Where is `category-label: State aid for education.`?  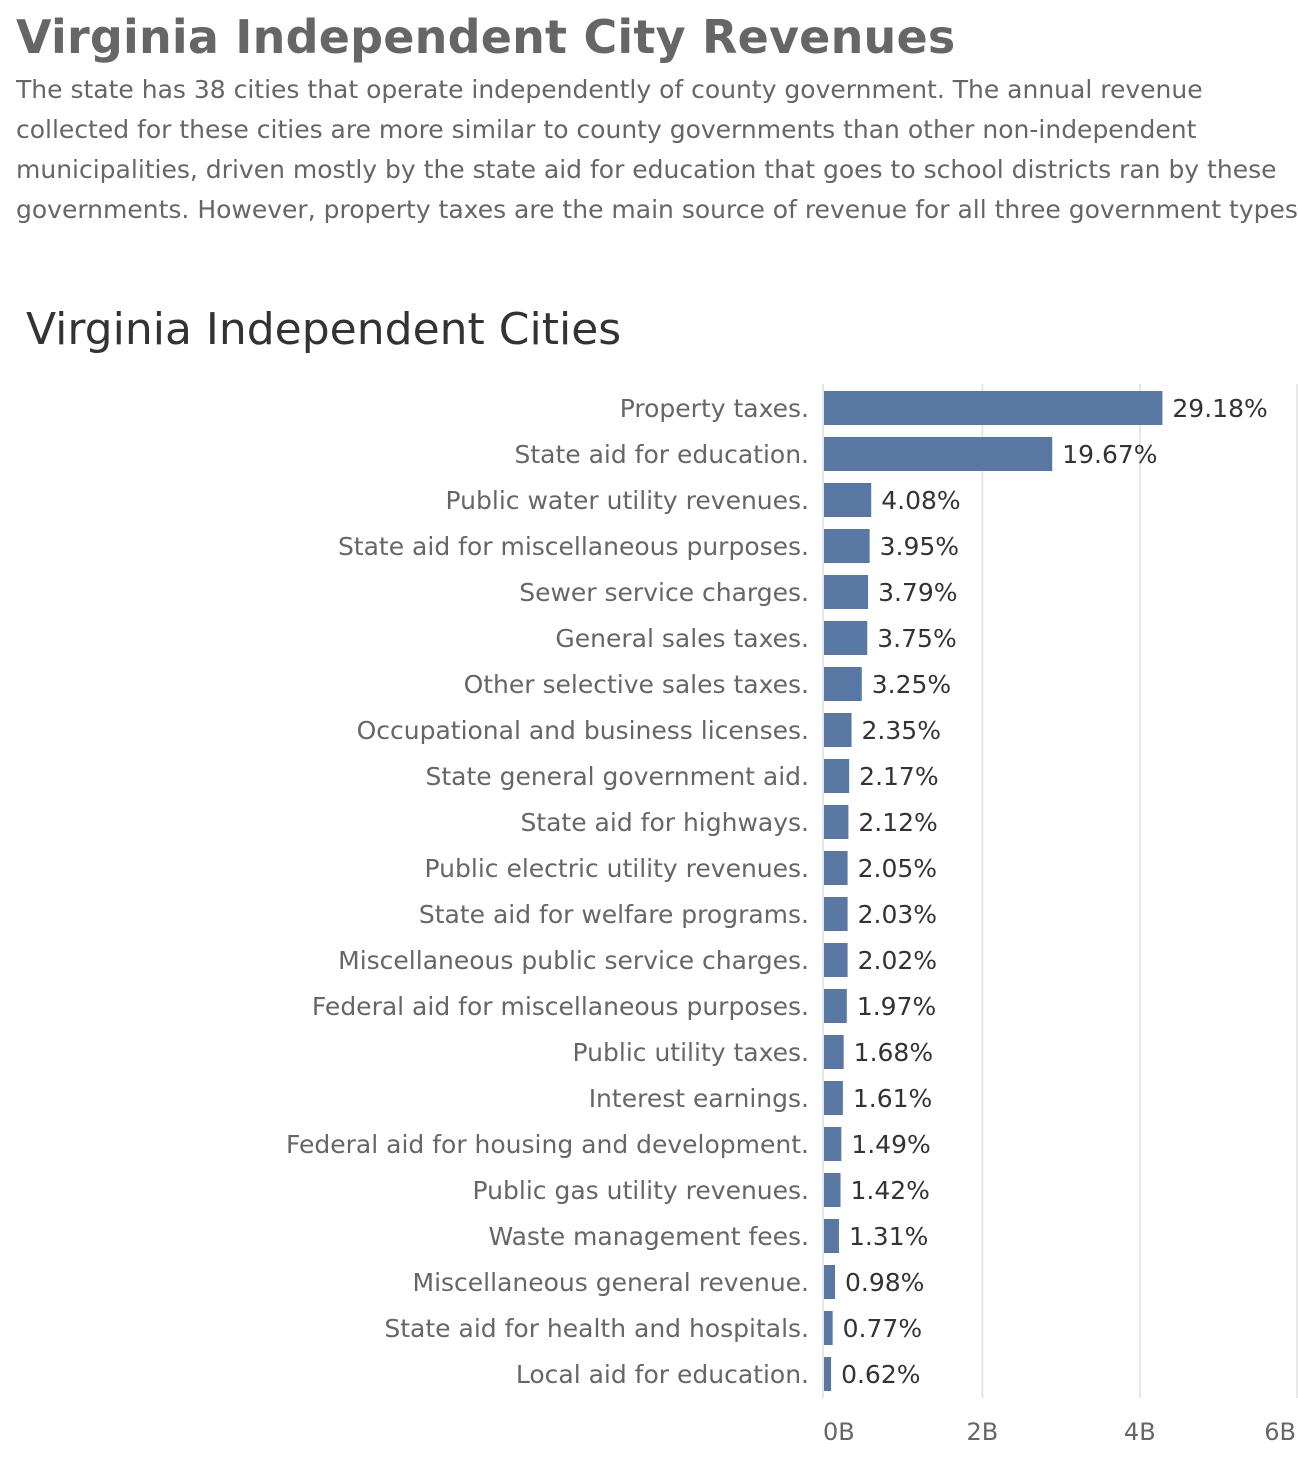
category-label: State aid for education. is located at coordinates (661, 454).